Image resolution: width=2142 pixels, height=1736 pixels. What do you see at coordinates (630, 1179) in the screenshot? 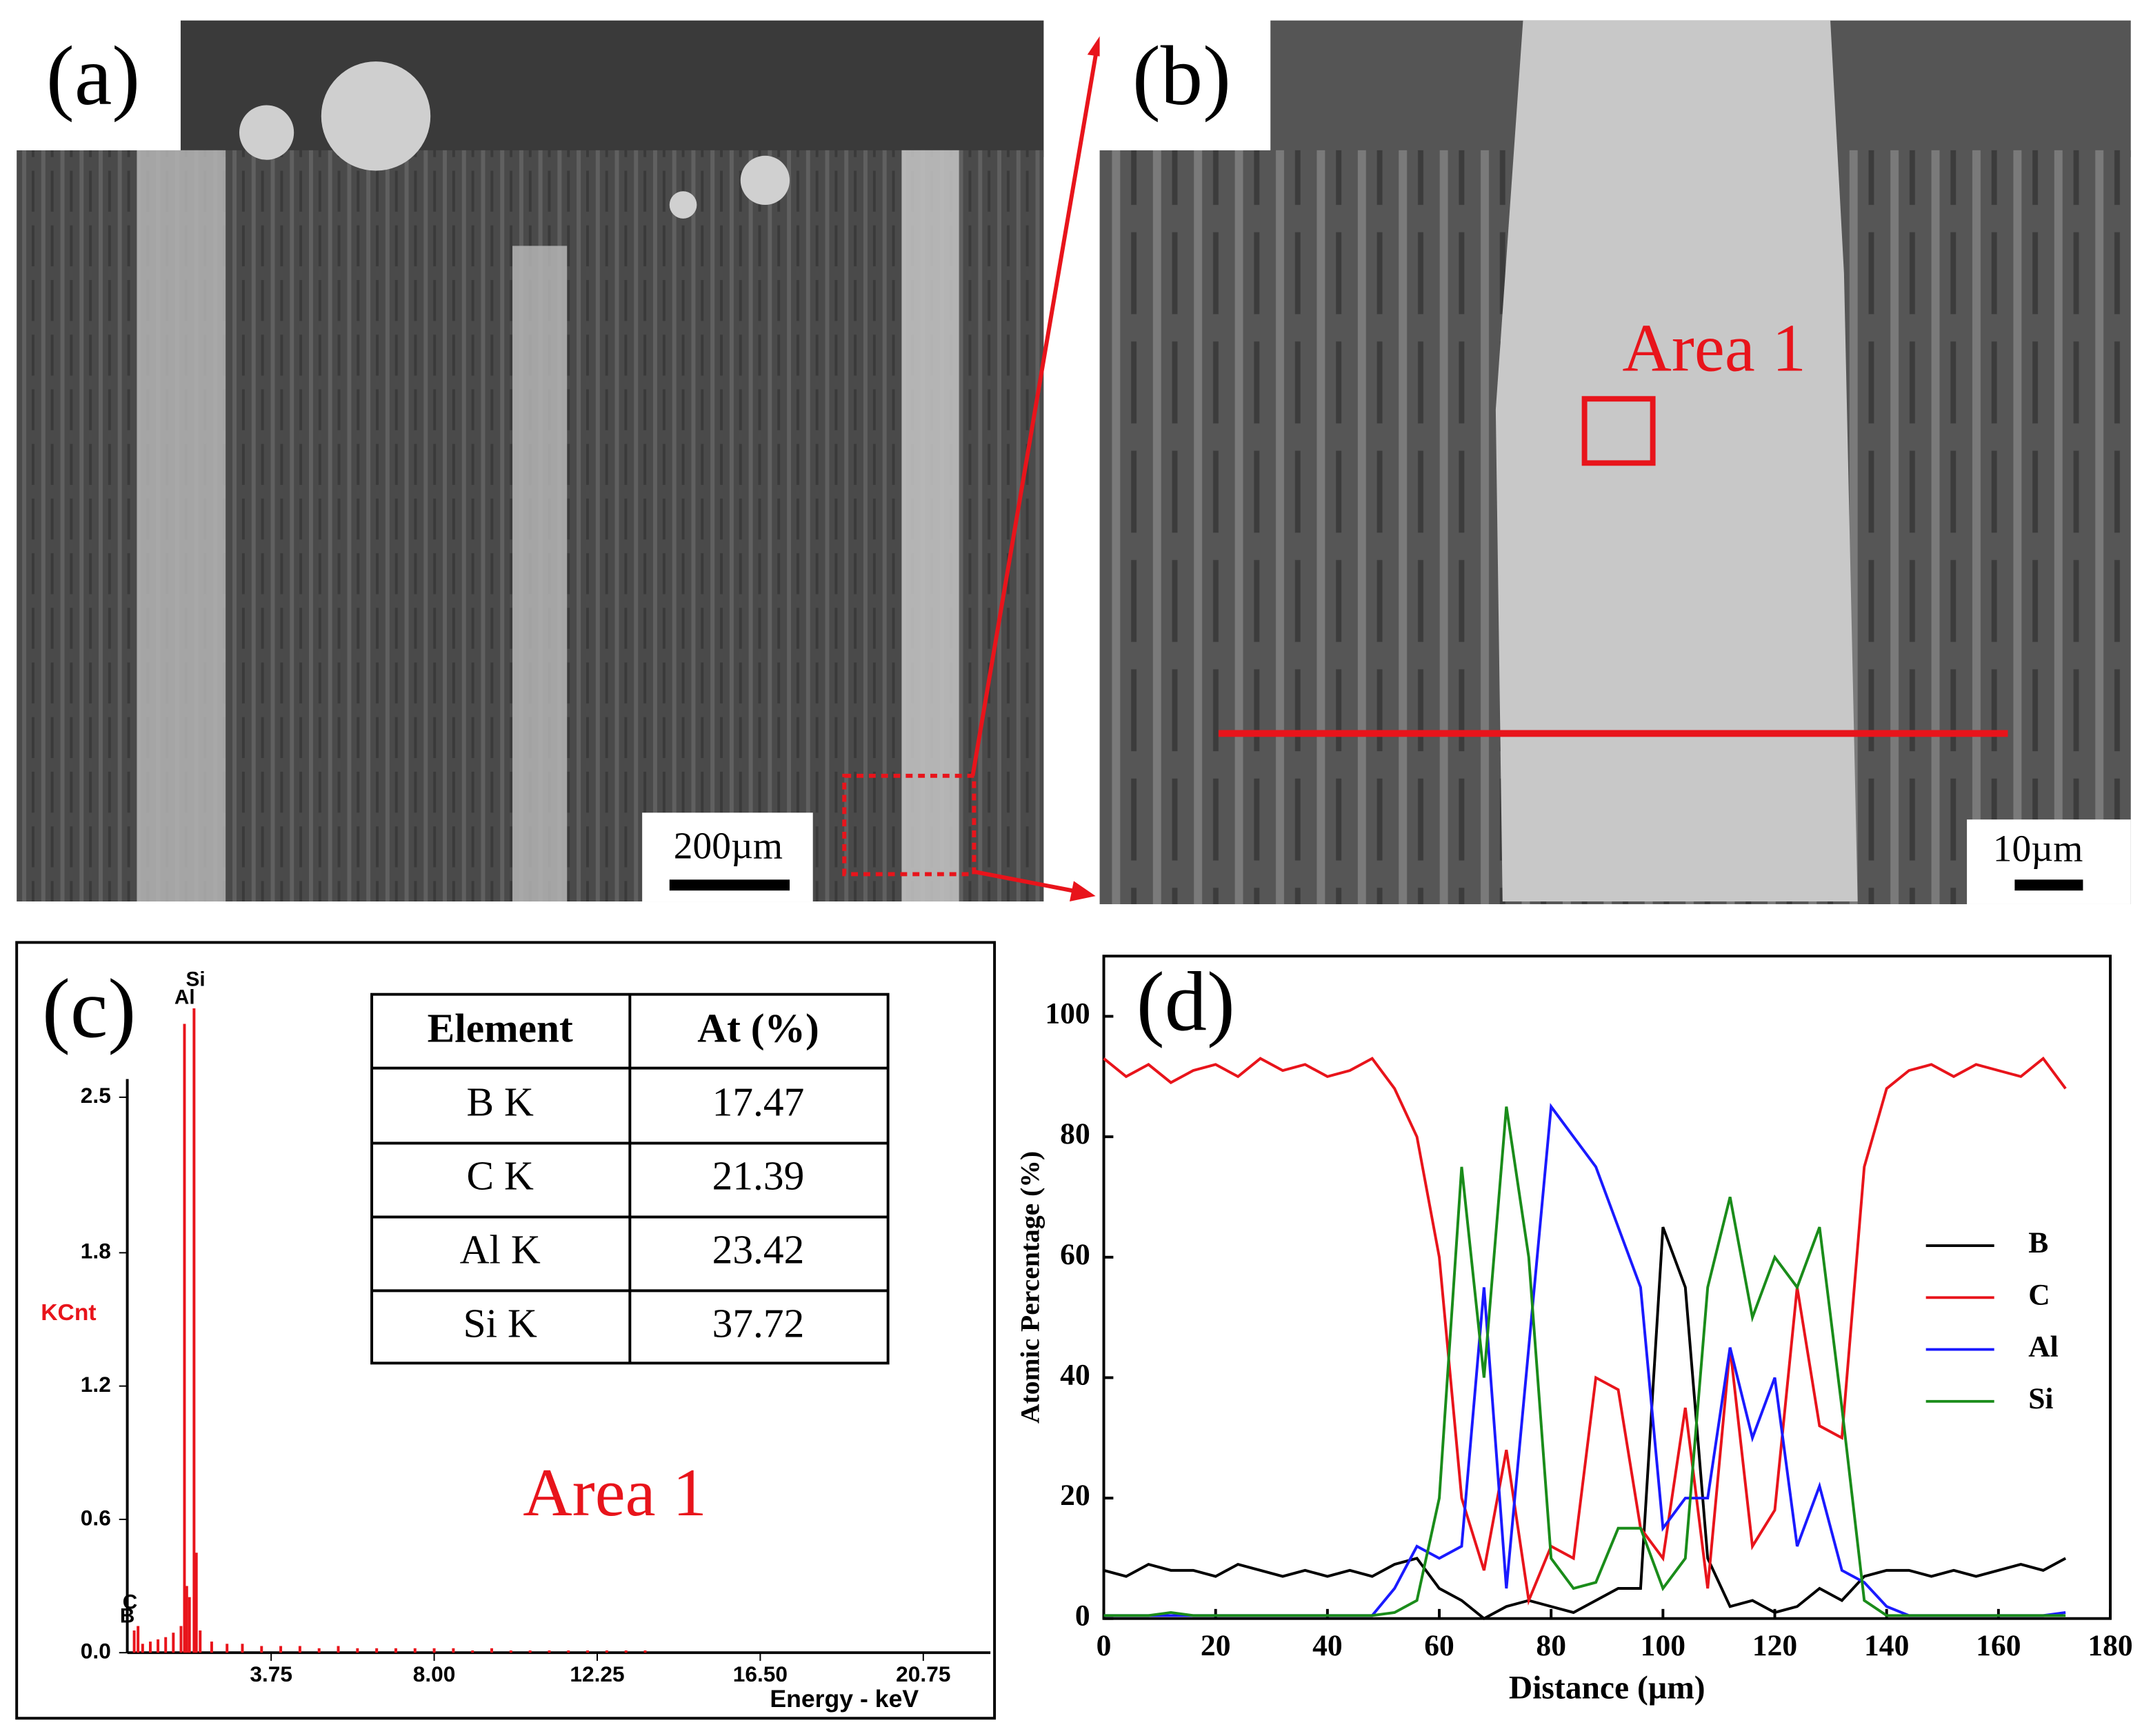
I see `table-grid` at bounding box center [630, 1179].